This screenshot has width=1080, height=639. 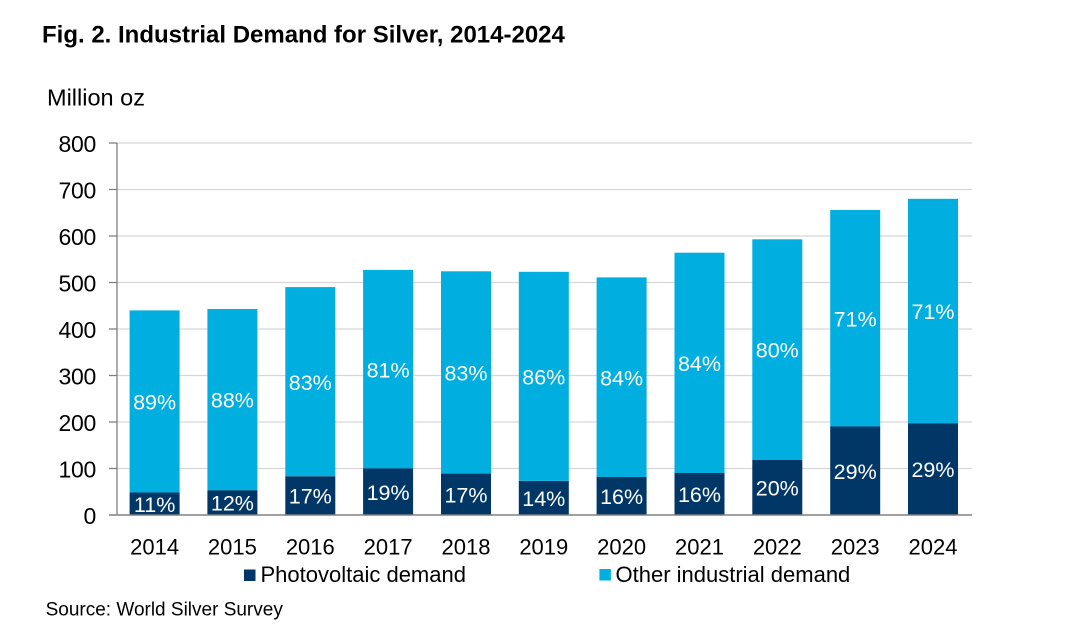 What do you see at coordinates (77, 377) in the screenshot?
I see `svg-text: 300` at bounding box center [77, 377].